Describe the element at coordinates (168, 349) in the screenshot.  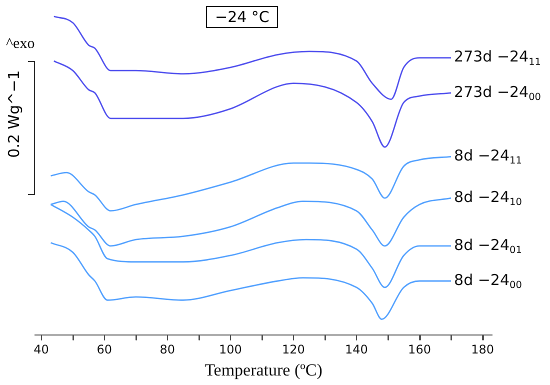
I see `x-tick-label: 80` at that location.